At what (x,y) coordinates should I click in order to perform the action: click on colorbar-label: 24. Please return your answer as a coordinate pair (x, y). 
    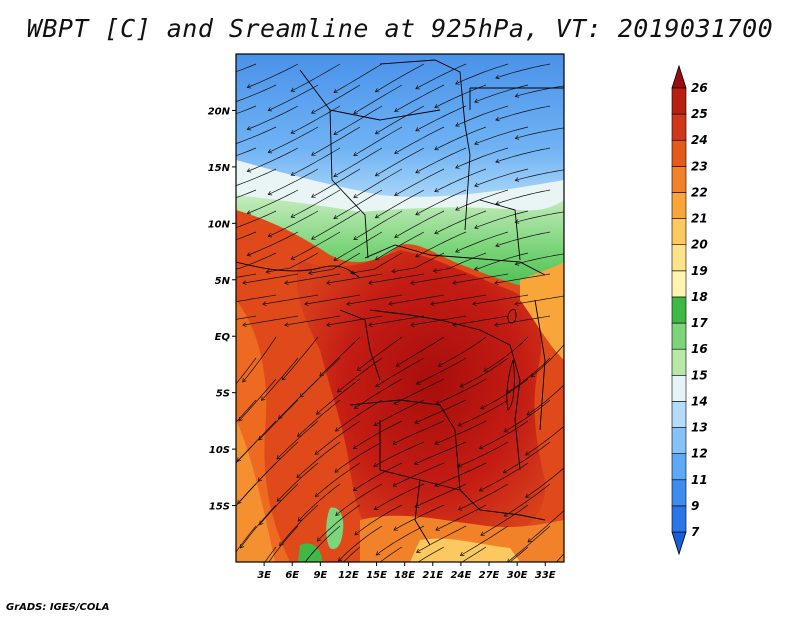
    Looking at the image, I should click on (699, 140).